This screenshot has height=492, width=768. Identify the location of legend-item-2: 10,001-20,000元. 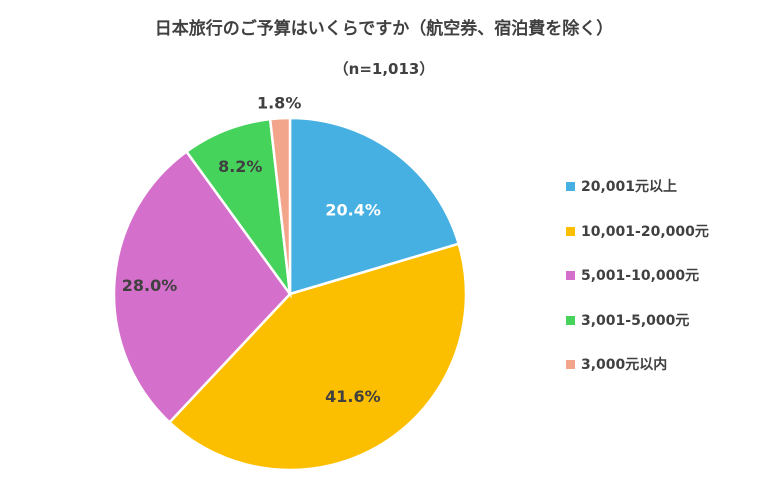
(637, 243).